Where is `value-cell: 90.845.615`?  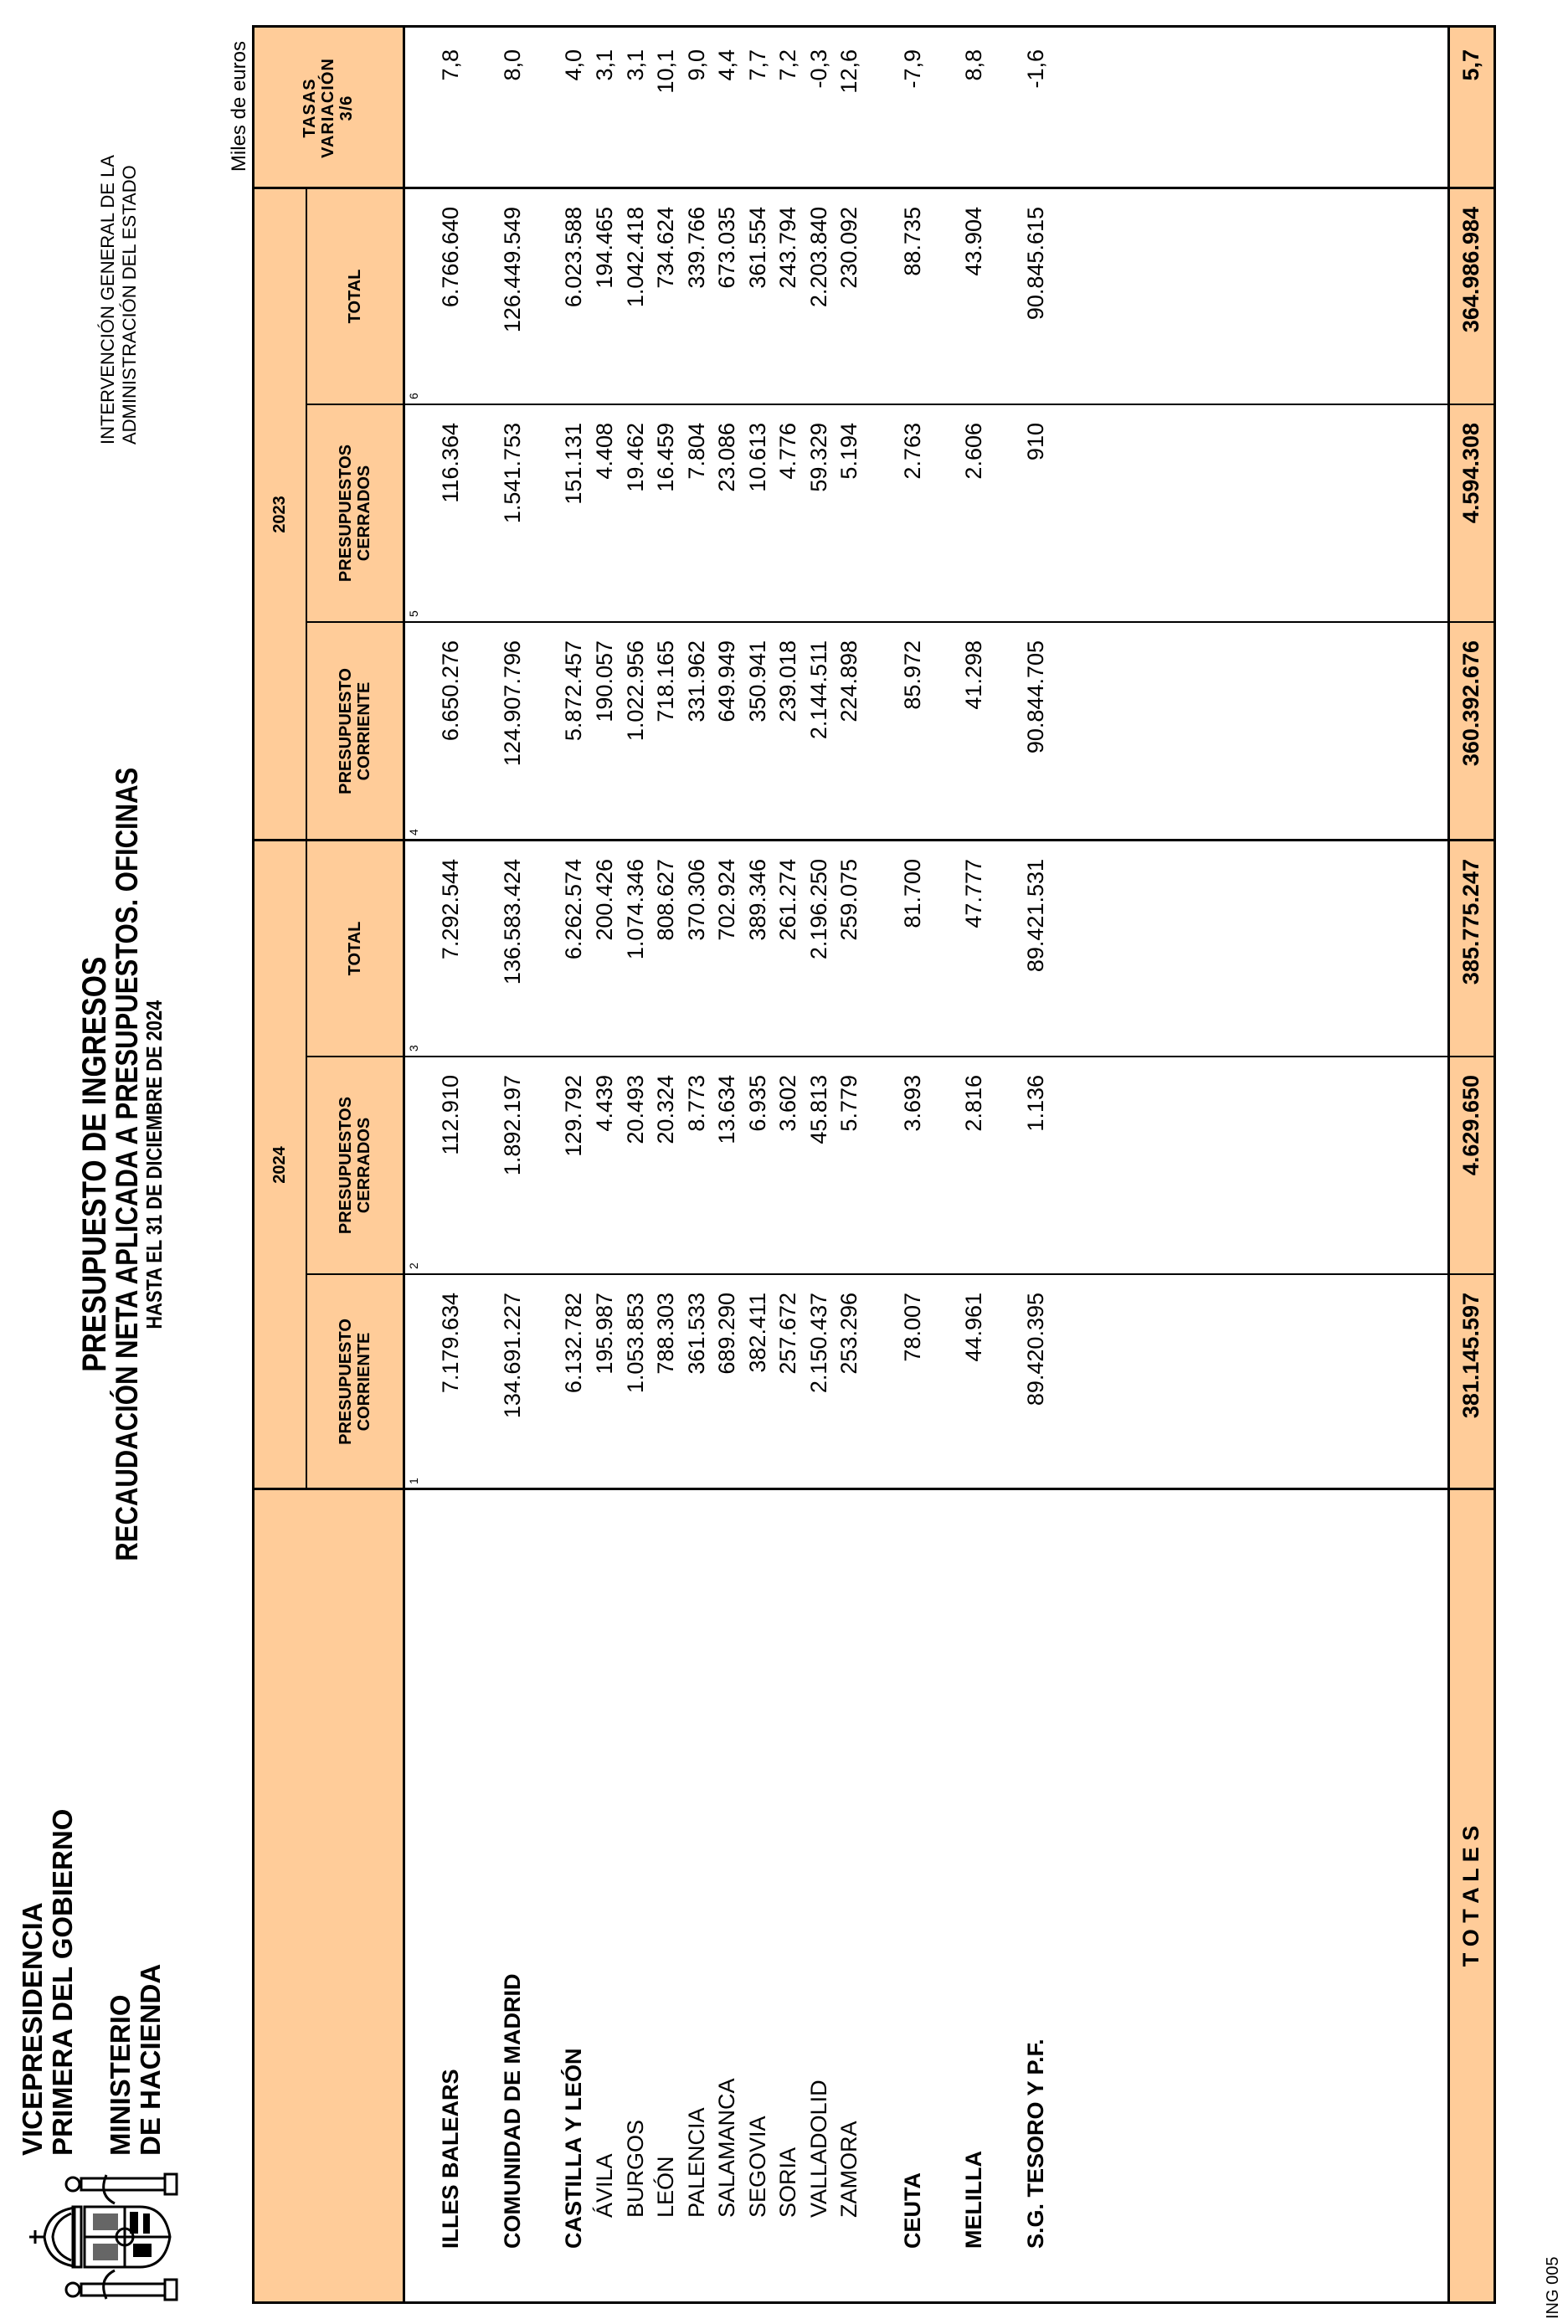 value-cell: 90.845.615 is located at coordinates (1035, 264).